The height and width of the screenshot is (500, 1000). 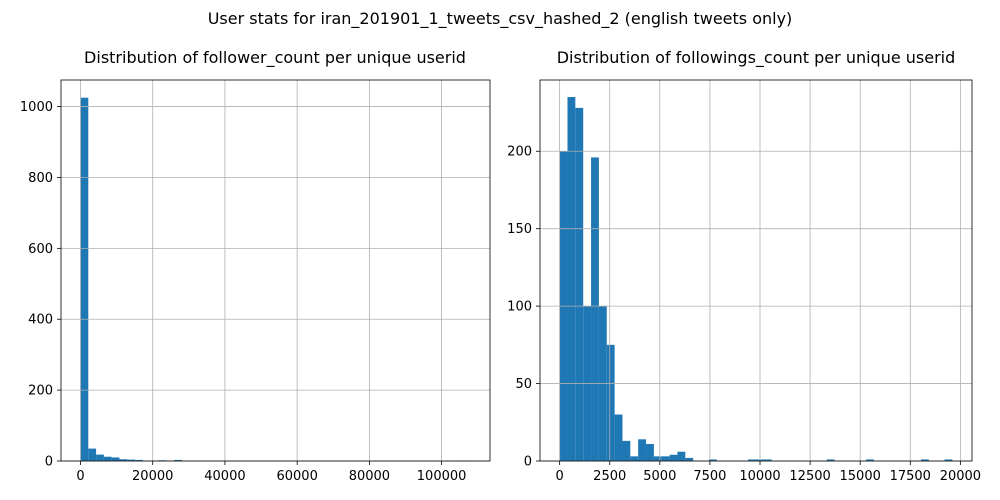 I want to click on follower-x-tick-label: 60000, so click(x=296, y=476).